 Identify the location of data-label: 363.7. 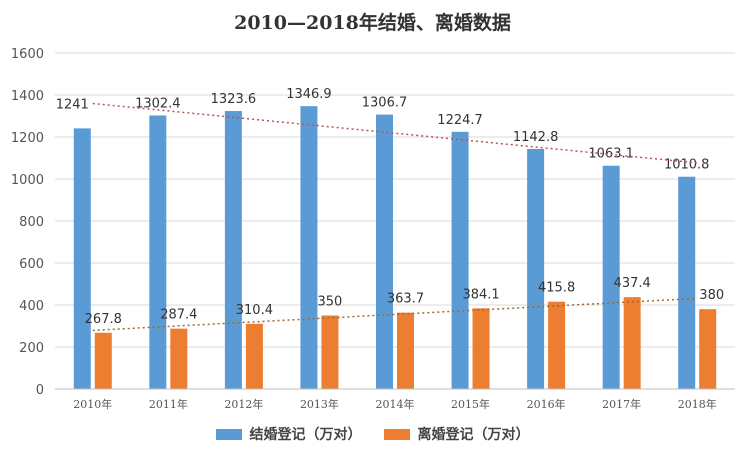
(405, 299).